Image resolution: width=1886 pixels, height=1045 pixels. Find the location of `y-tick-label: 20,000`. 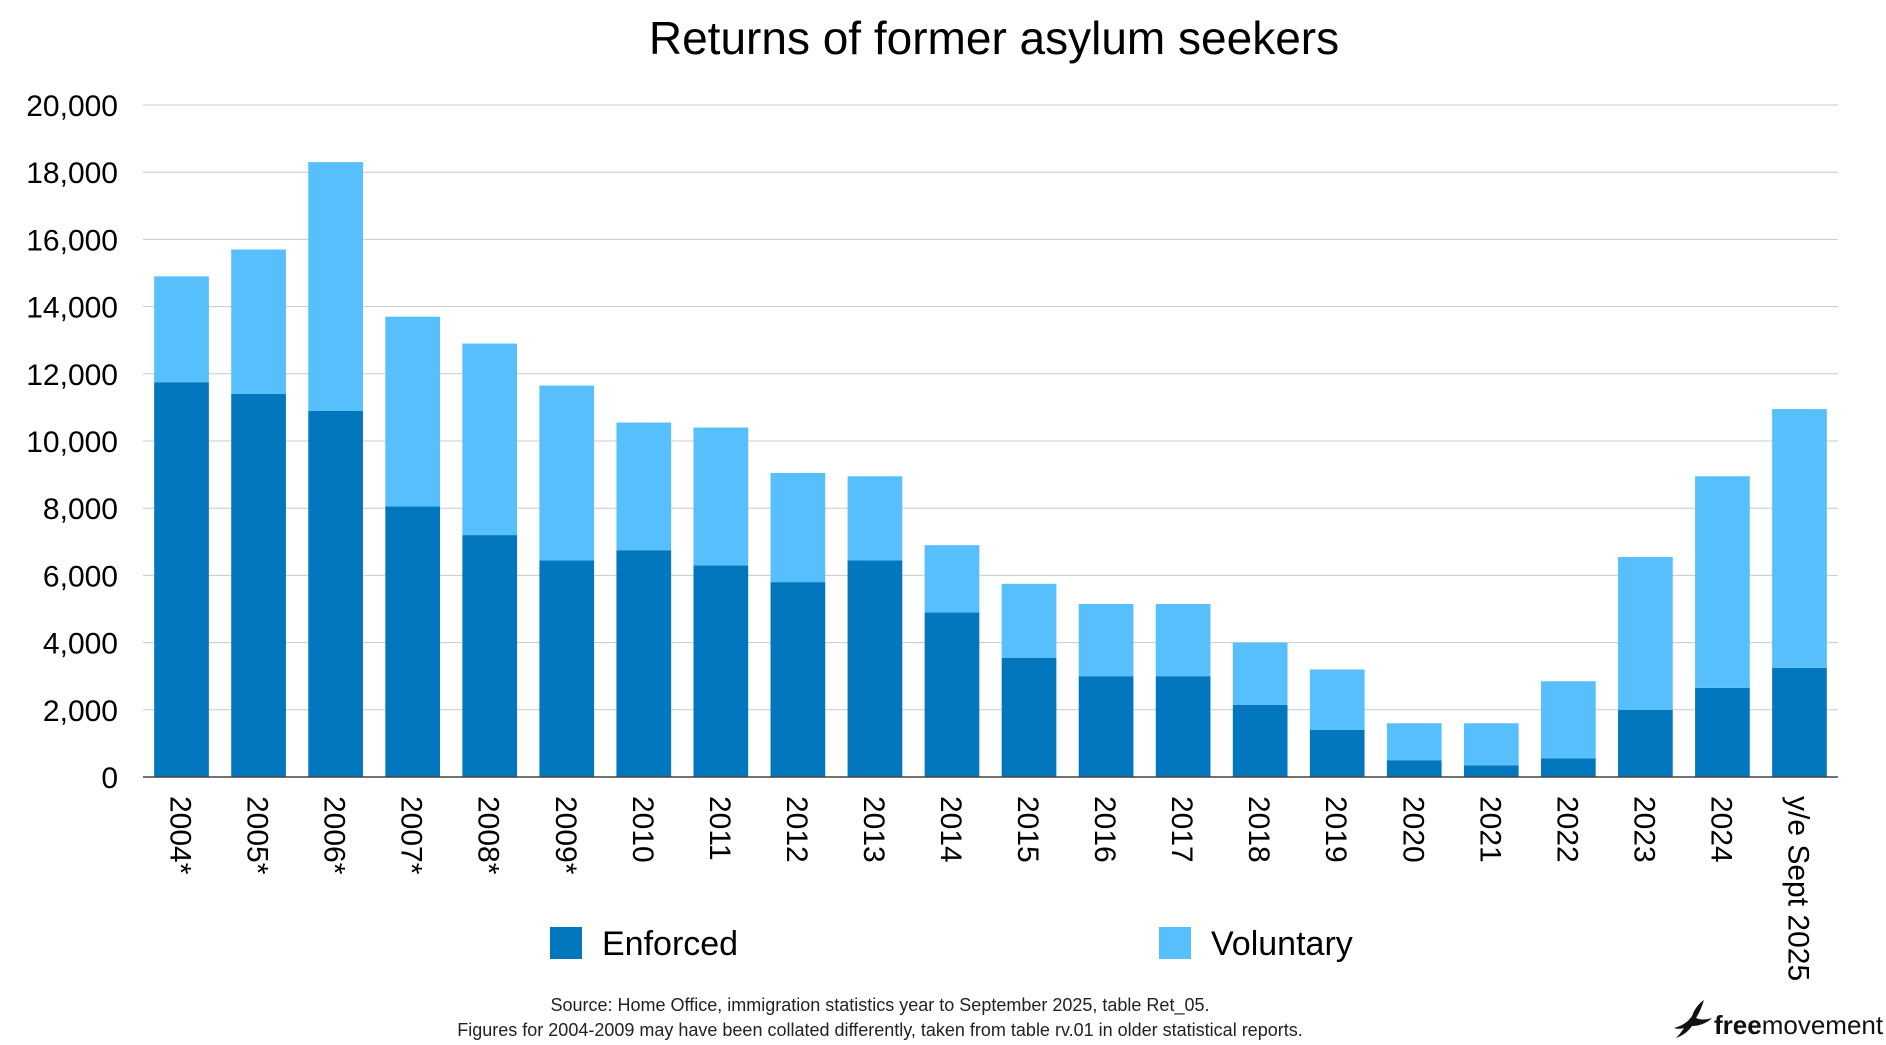

y-tick-label: 20,000 is located at coordinates (72, 106).